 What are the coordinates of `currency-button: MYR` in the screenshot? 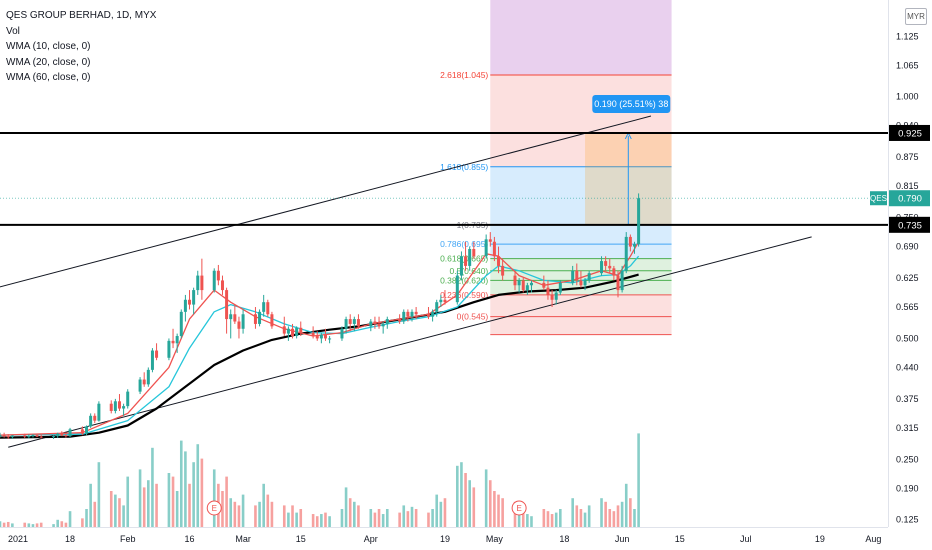 It's located at (916, 16).